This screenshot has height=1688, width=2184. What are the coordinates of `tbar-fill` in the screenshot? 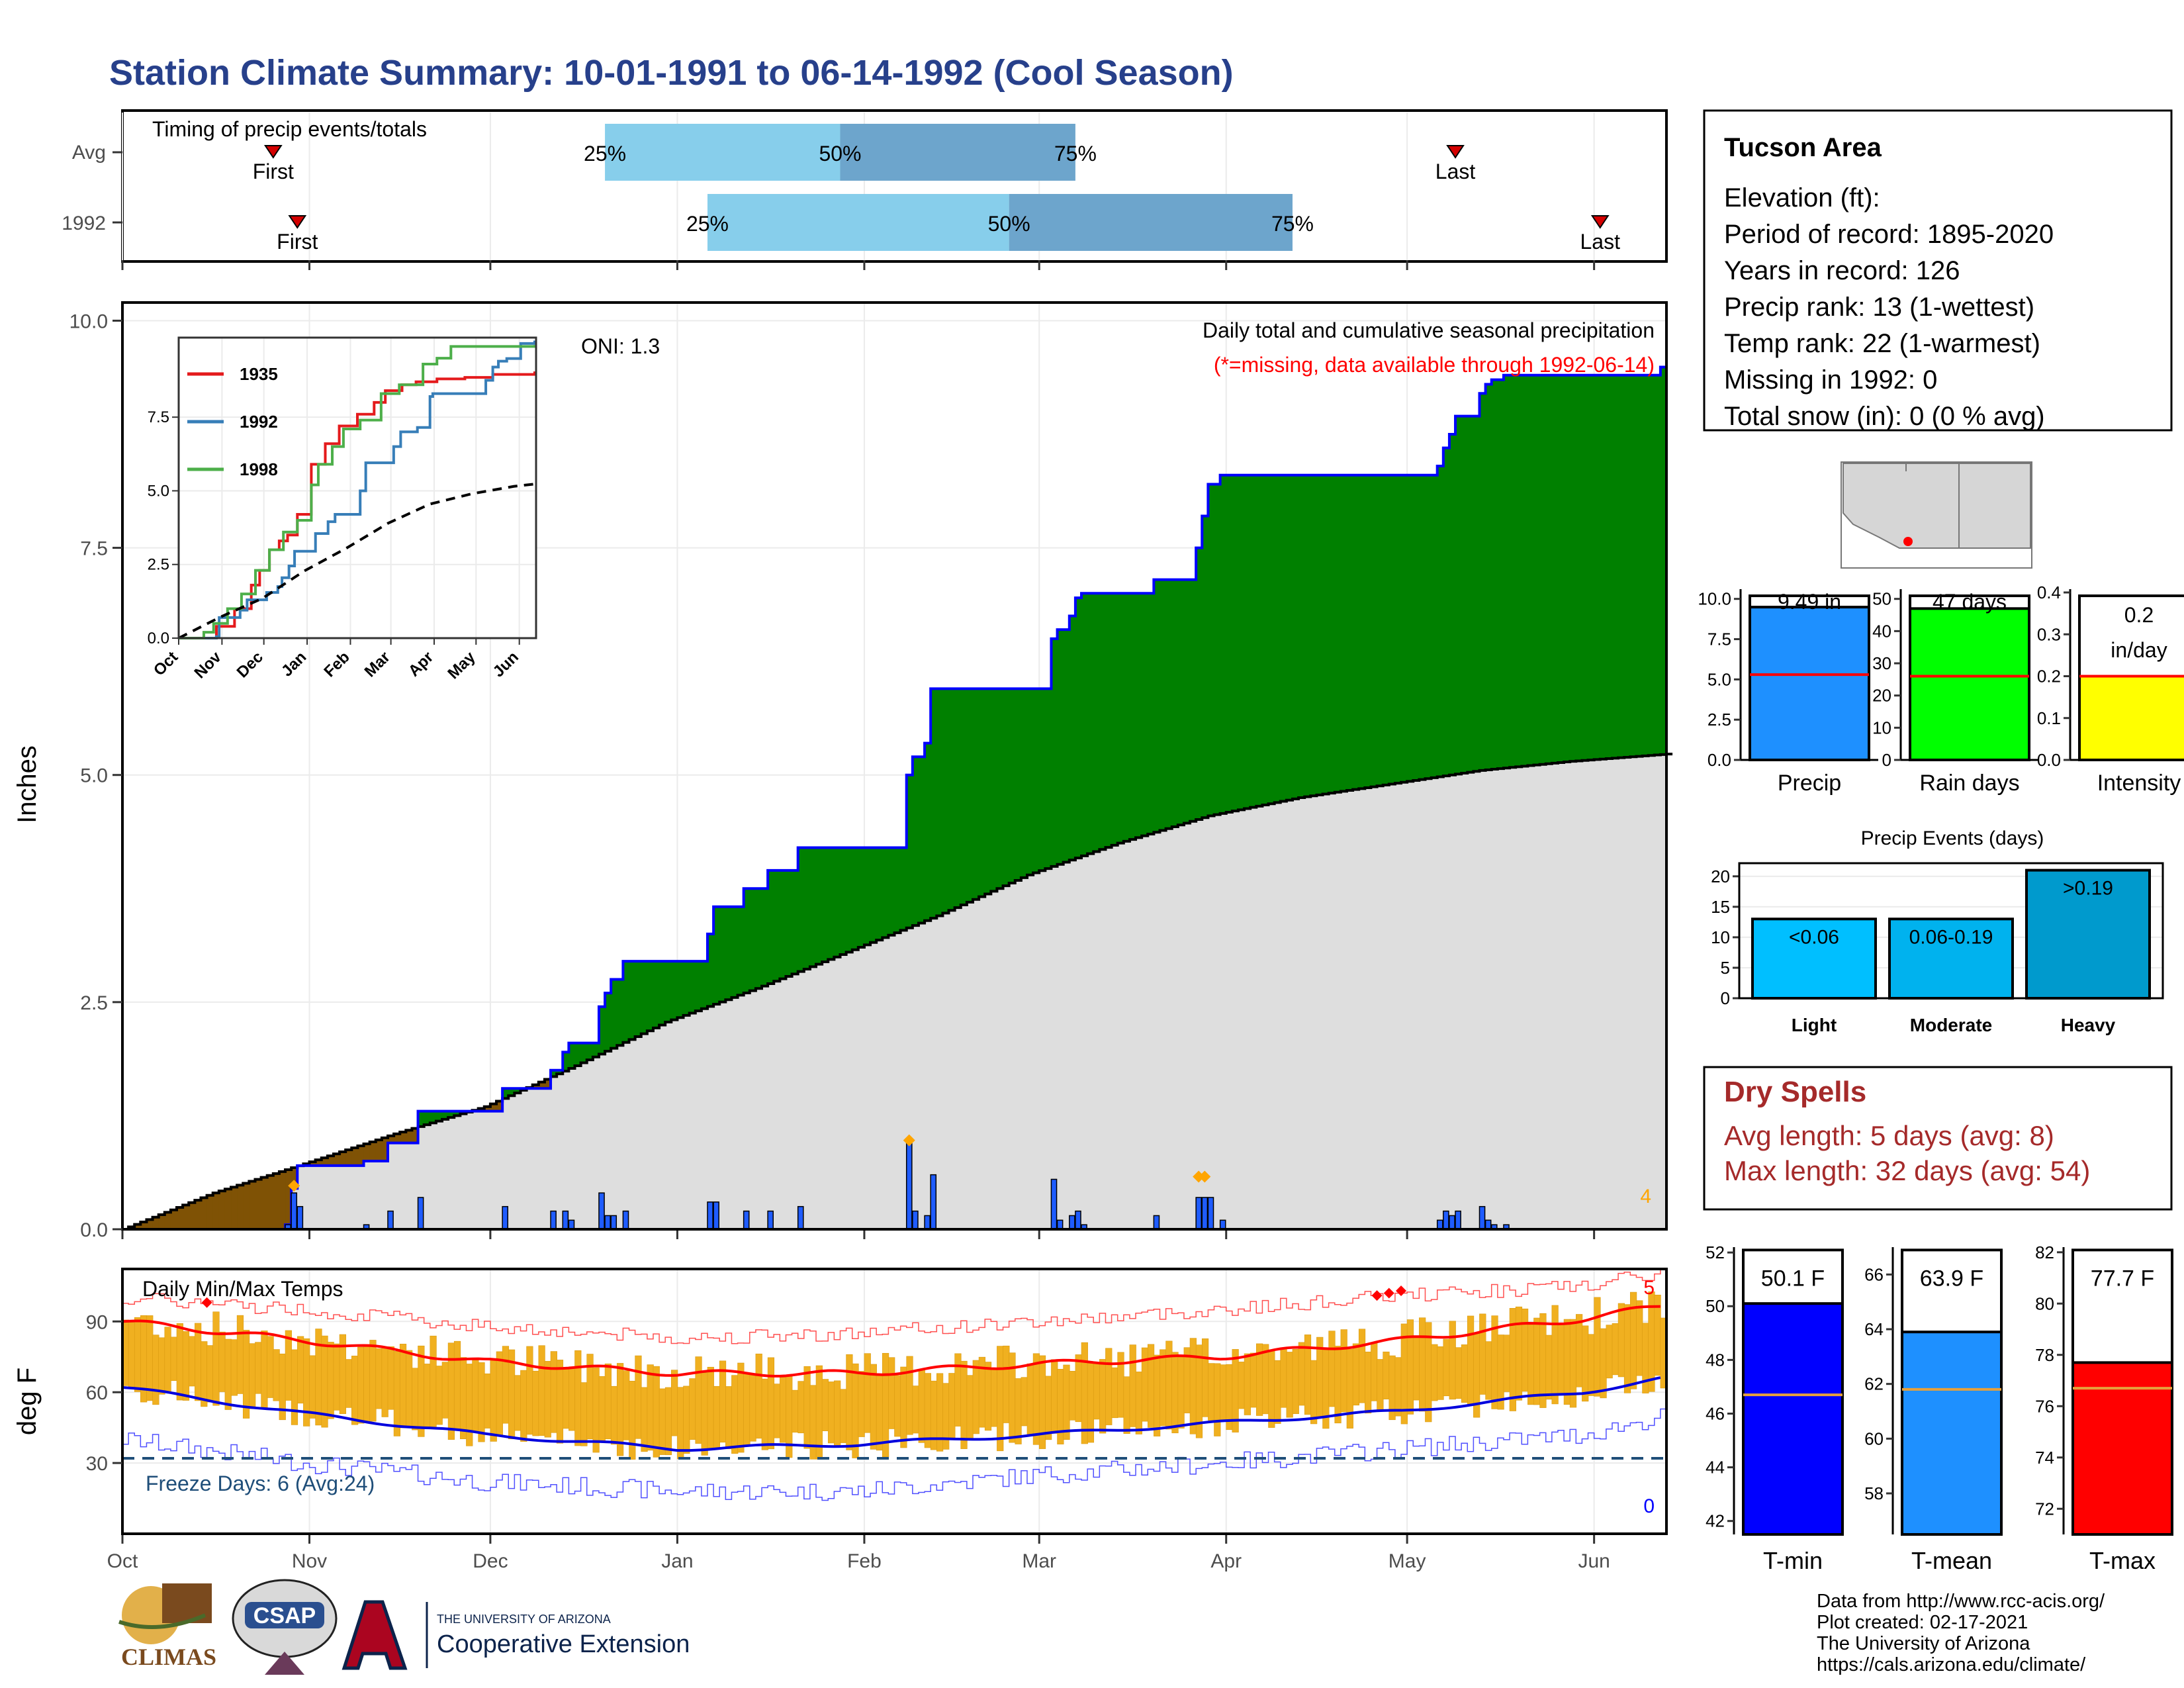 It's located at (1952, 1433).